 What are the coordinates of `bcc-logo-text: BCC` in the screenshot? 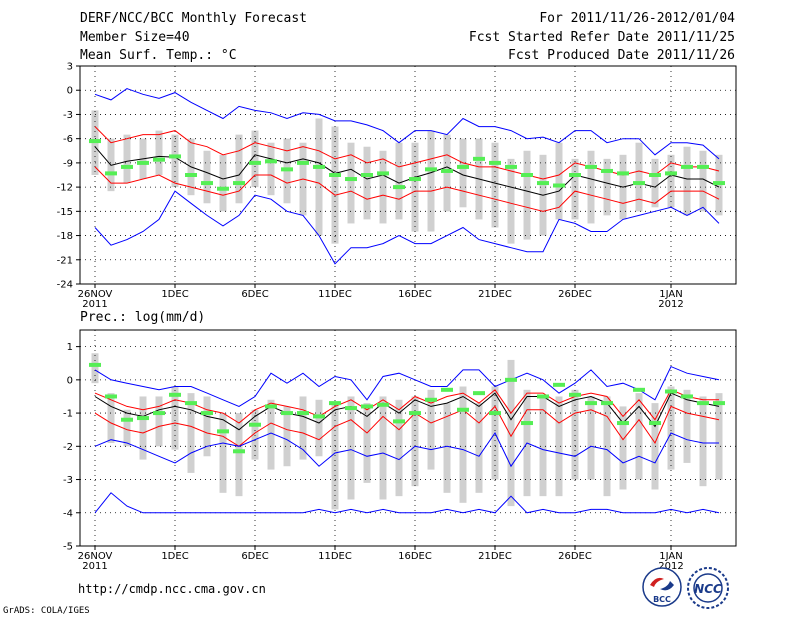 It's located at (662, 599).